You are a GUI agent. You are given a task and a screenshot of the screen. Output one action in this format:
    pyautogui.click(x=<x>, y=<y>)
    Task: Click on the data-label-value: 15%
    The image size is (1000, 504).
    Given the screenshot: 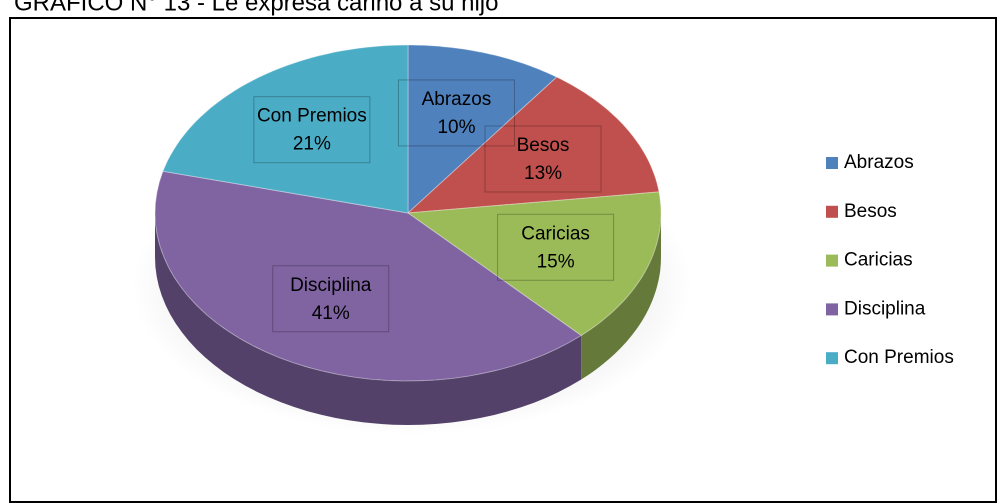 What is the action you would take?
    pyautogui.click(x=556, y=261)
    